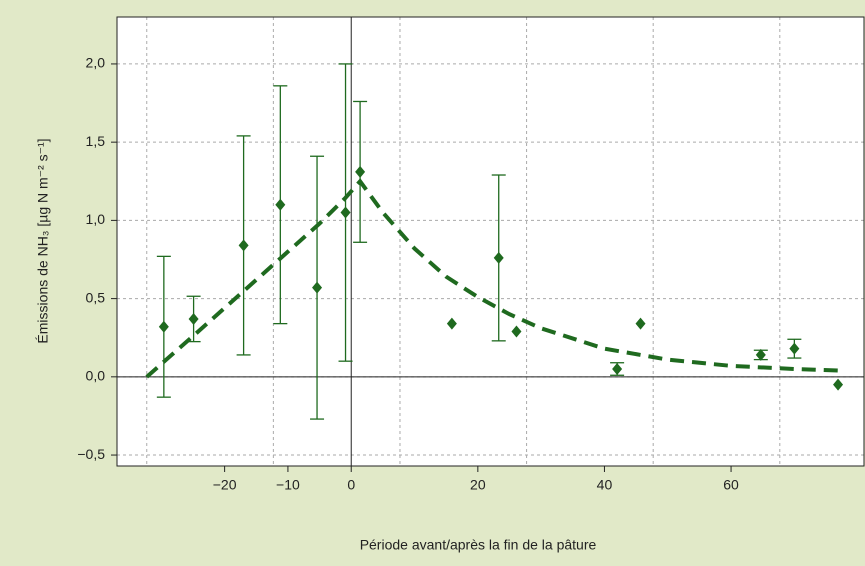  What do you see at coordinates (478, 545) in the screenshot?
I see `x-axis-label: Période avant/après la fin de la pâture` at bounding box center [478, 545].